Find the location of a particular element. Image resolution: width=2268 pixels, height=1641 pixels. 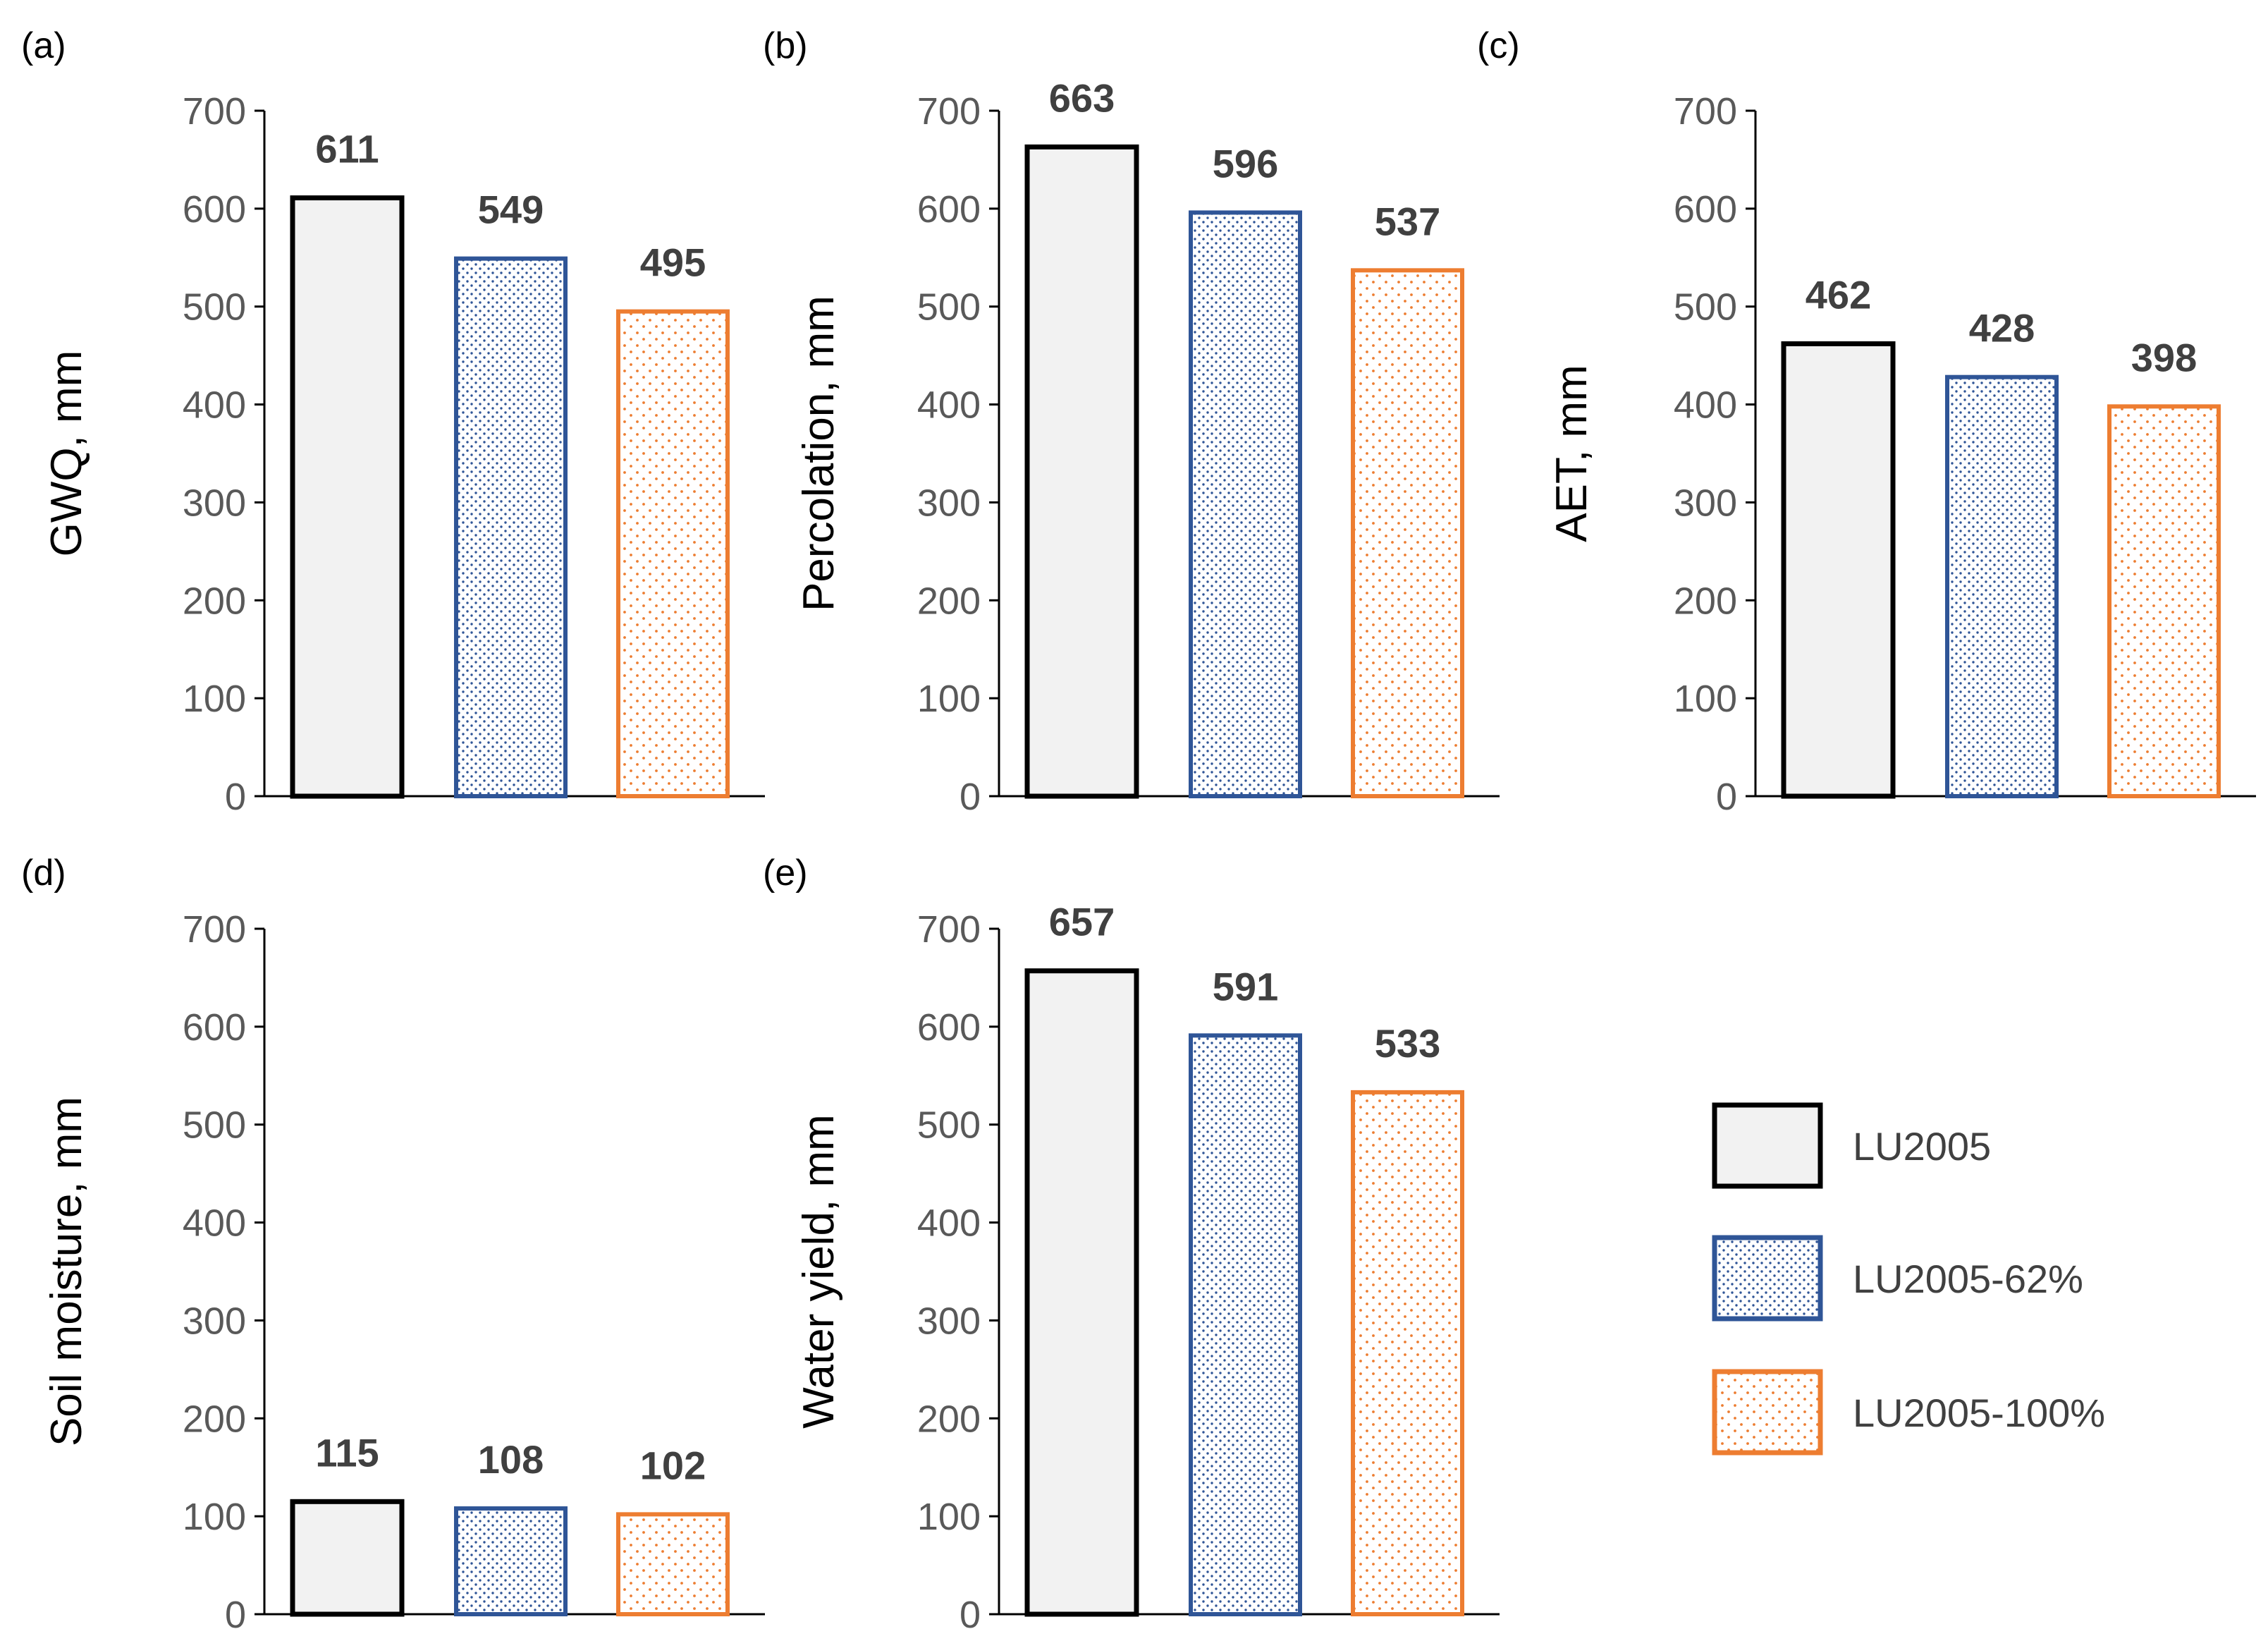

data-label: 533 is located at coordinates (1408, 1043).